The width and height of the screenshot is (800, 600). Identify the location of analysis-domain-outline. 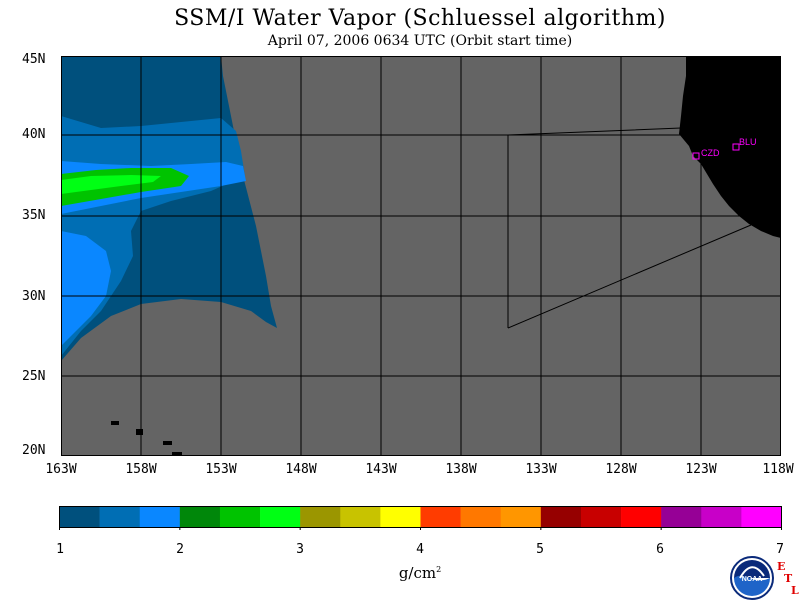
(594, 227).